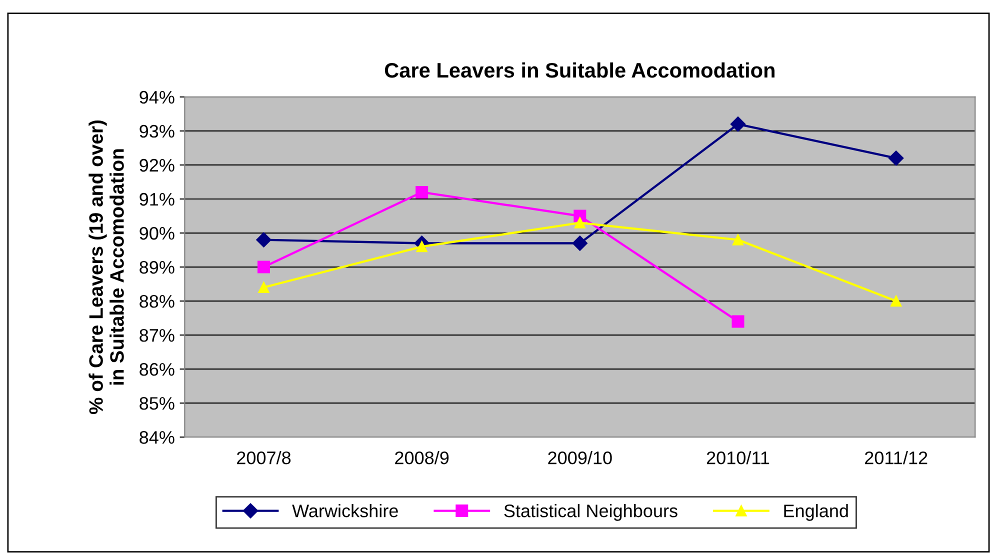  I want to click on y-tick-label: 87%, so click(157, 335).